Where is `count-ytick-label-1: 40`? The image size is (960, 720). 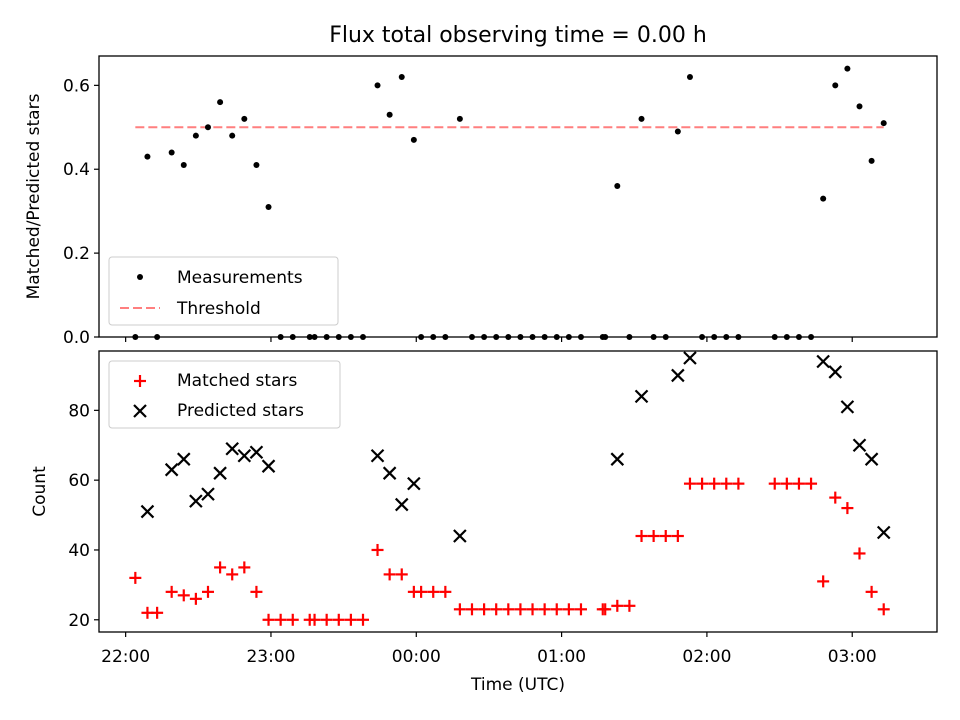
count-ytick-label-1: 40 is located at coordinates (79, 551).